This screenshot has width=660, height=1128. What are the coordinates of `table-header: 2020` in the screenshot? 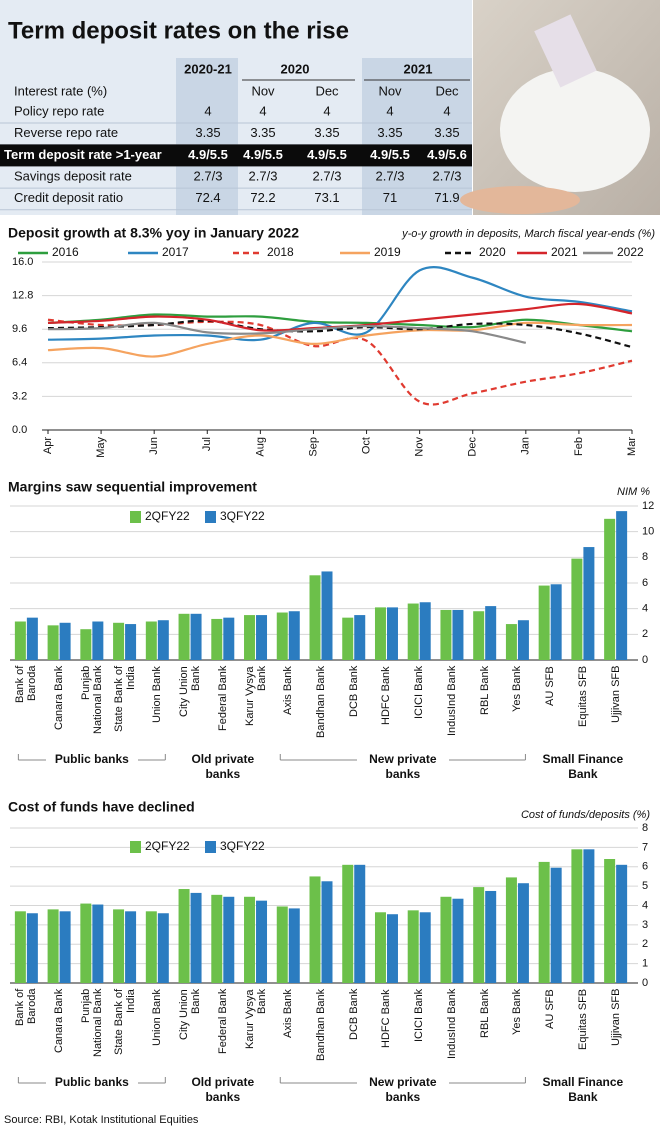 It's located at (295, 68).